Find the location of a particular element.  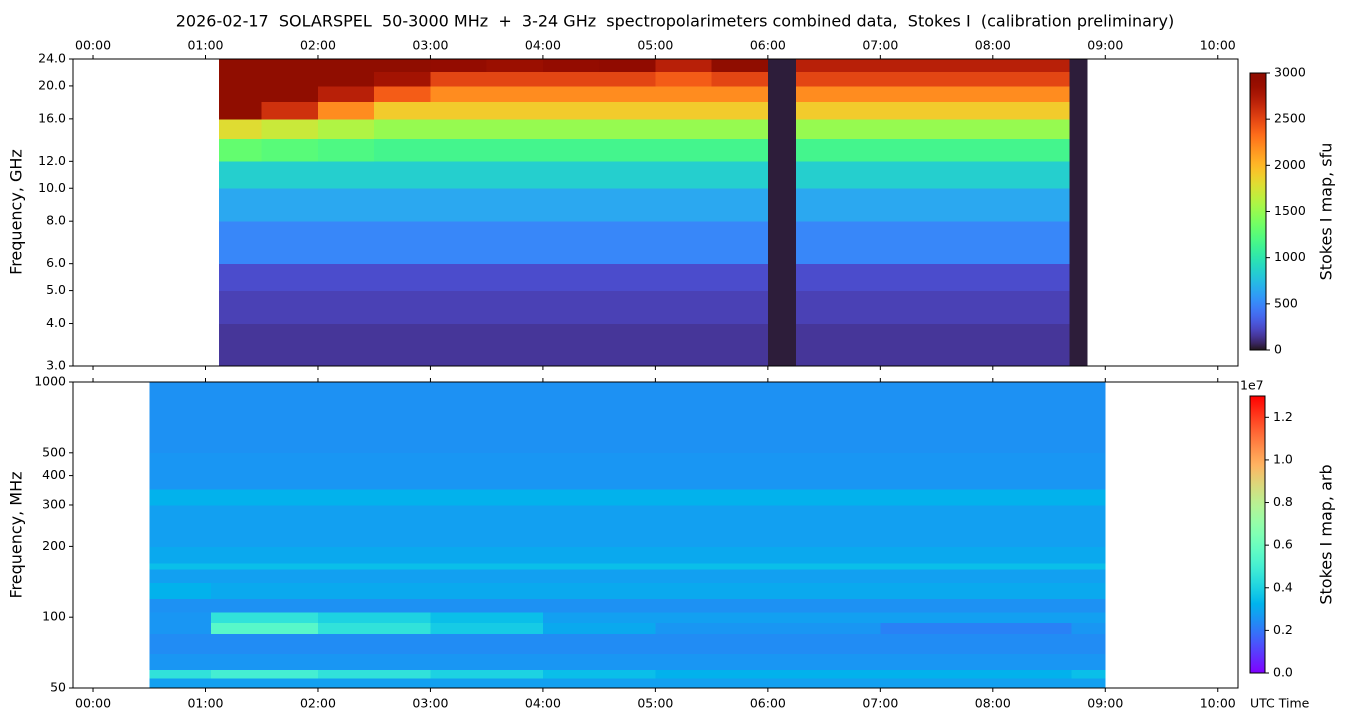

colorbar-tick-label: 1.0 is located at coordinates (1283, 458).